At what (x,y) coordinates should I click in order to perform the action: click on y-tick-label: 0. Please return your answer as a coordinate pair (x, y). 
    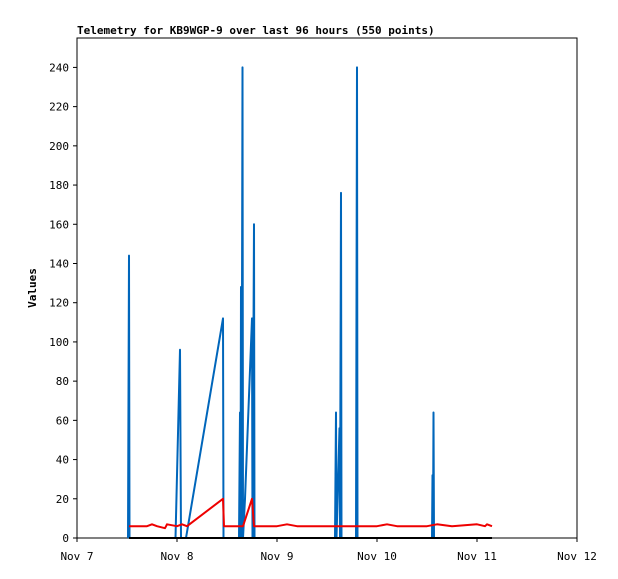
    Looking at the image, I should click on (65, 538).